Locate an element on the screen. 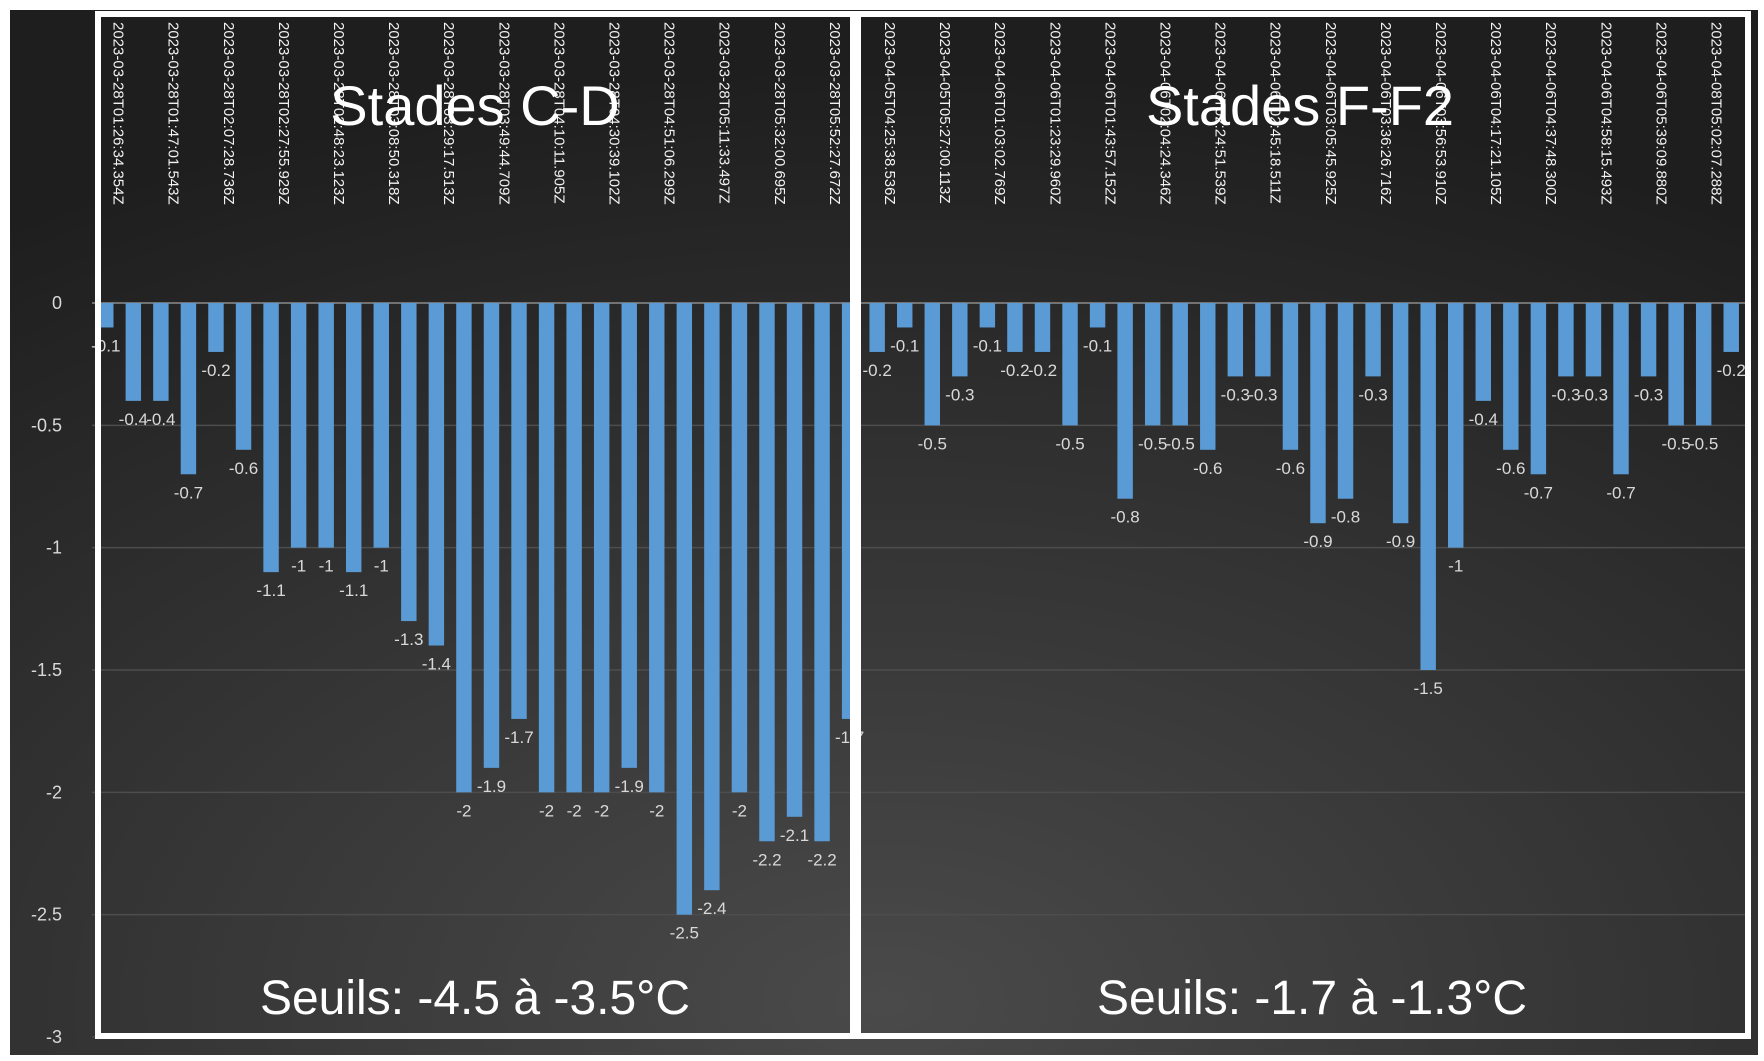 Image resolution: width=1764 pixels, height=1061 pixels. x-tick-label: 2023-03-28T02:07:28.736Z is located at coordinates (228, 113).